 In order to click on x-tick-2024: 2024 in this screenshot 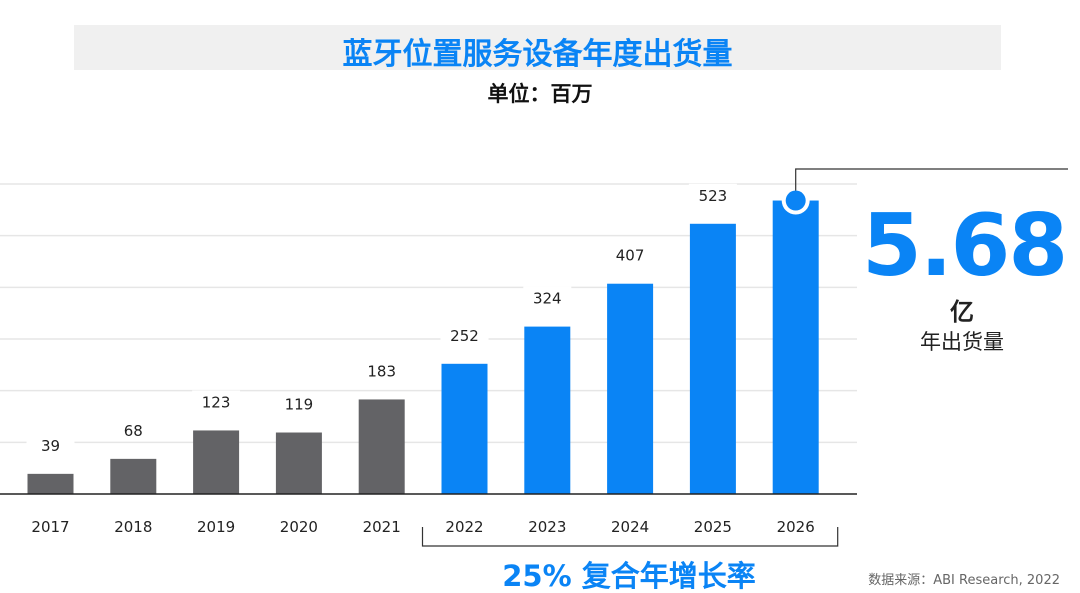, I will do `click(630, 527)`.